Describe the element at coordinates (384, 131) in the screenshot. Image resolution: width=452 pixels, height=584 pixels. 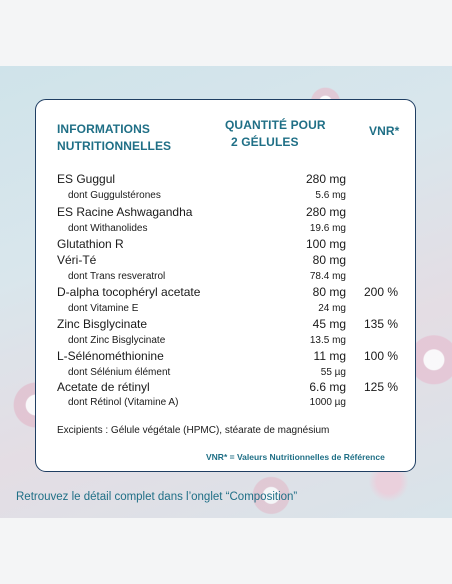
I see `header-vnr: VNR*` at that location.